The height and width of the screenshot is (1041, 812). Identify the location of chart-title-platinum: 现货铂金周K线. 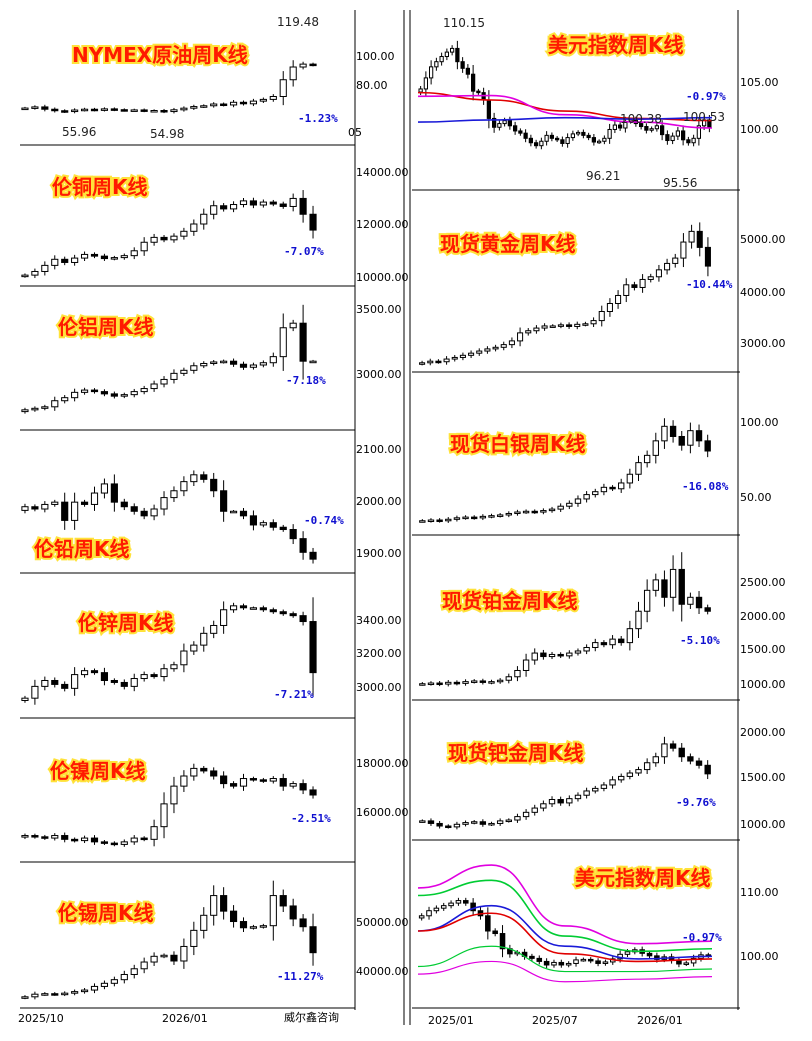
(510, 601).